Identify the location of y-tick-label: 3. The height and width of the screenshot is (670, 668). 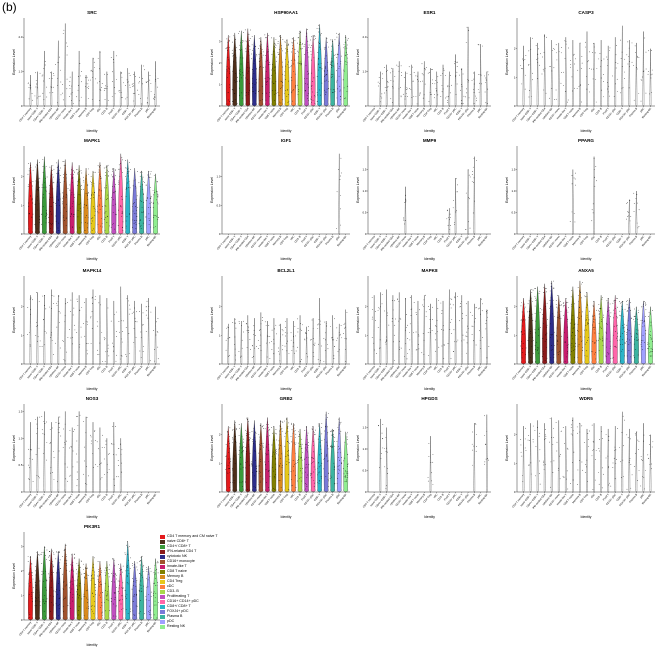
(220, 42).